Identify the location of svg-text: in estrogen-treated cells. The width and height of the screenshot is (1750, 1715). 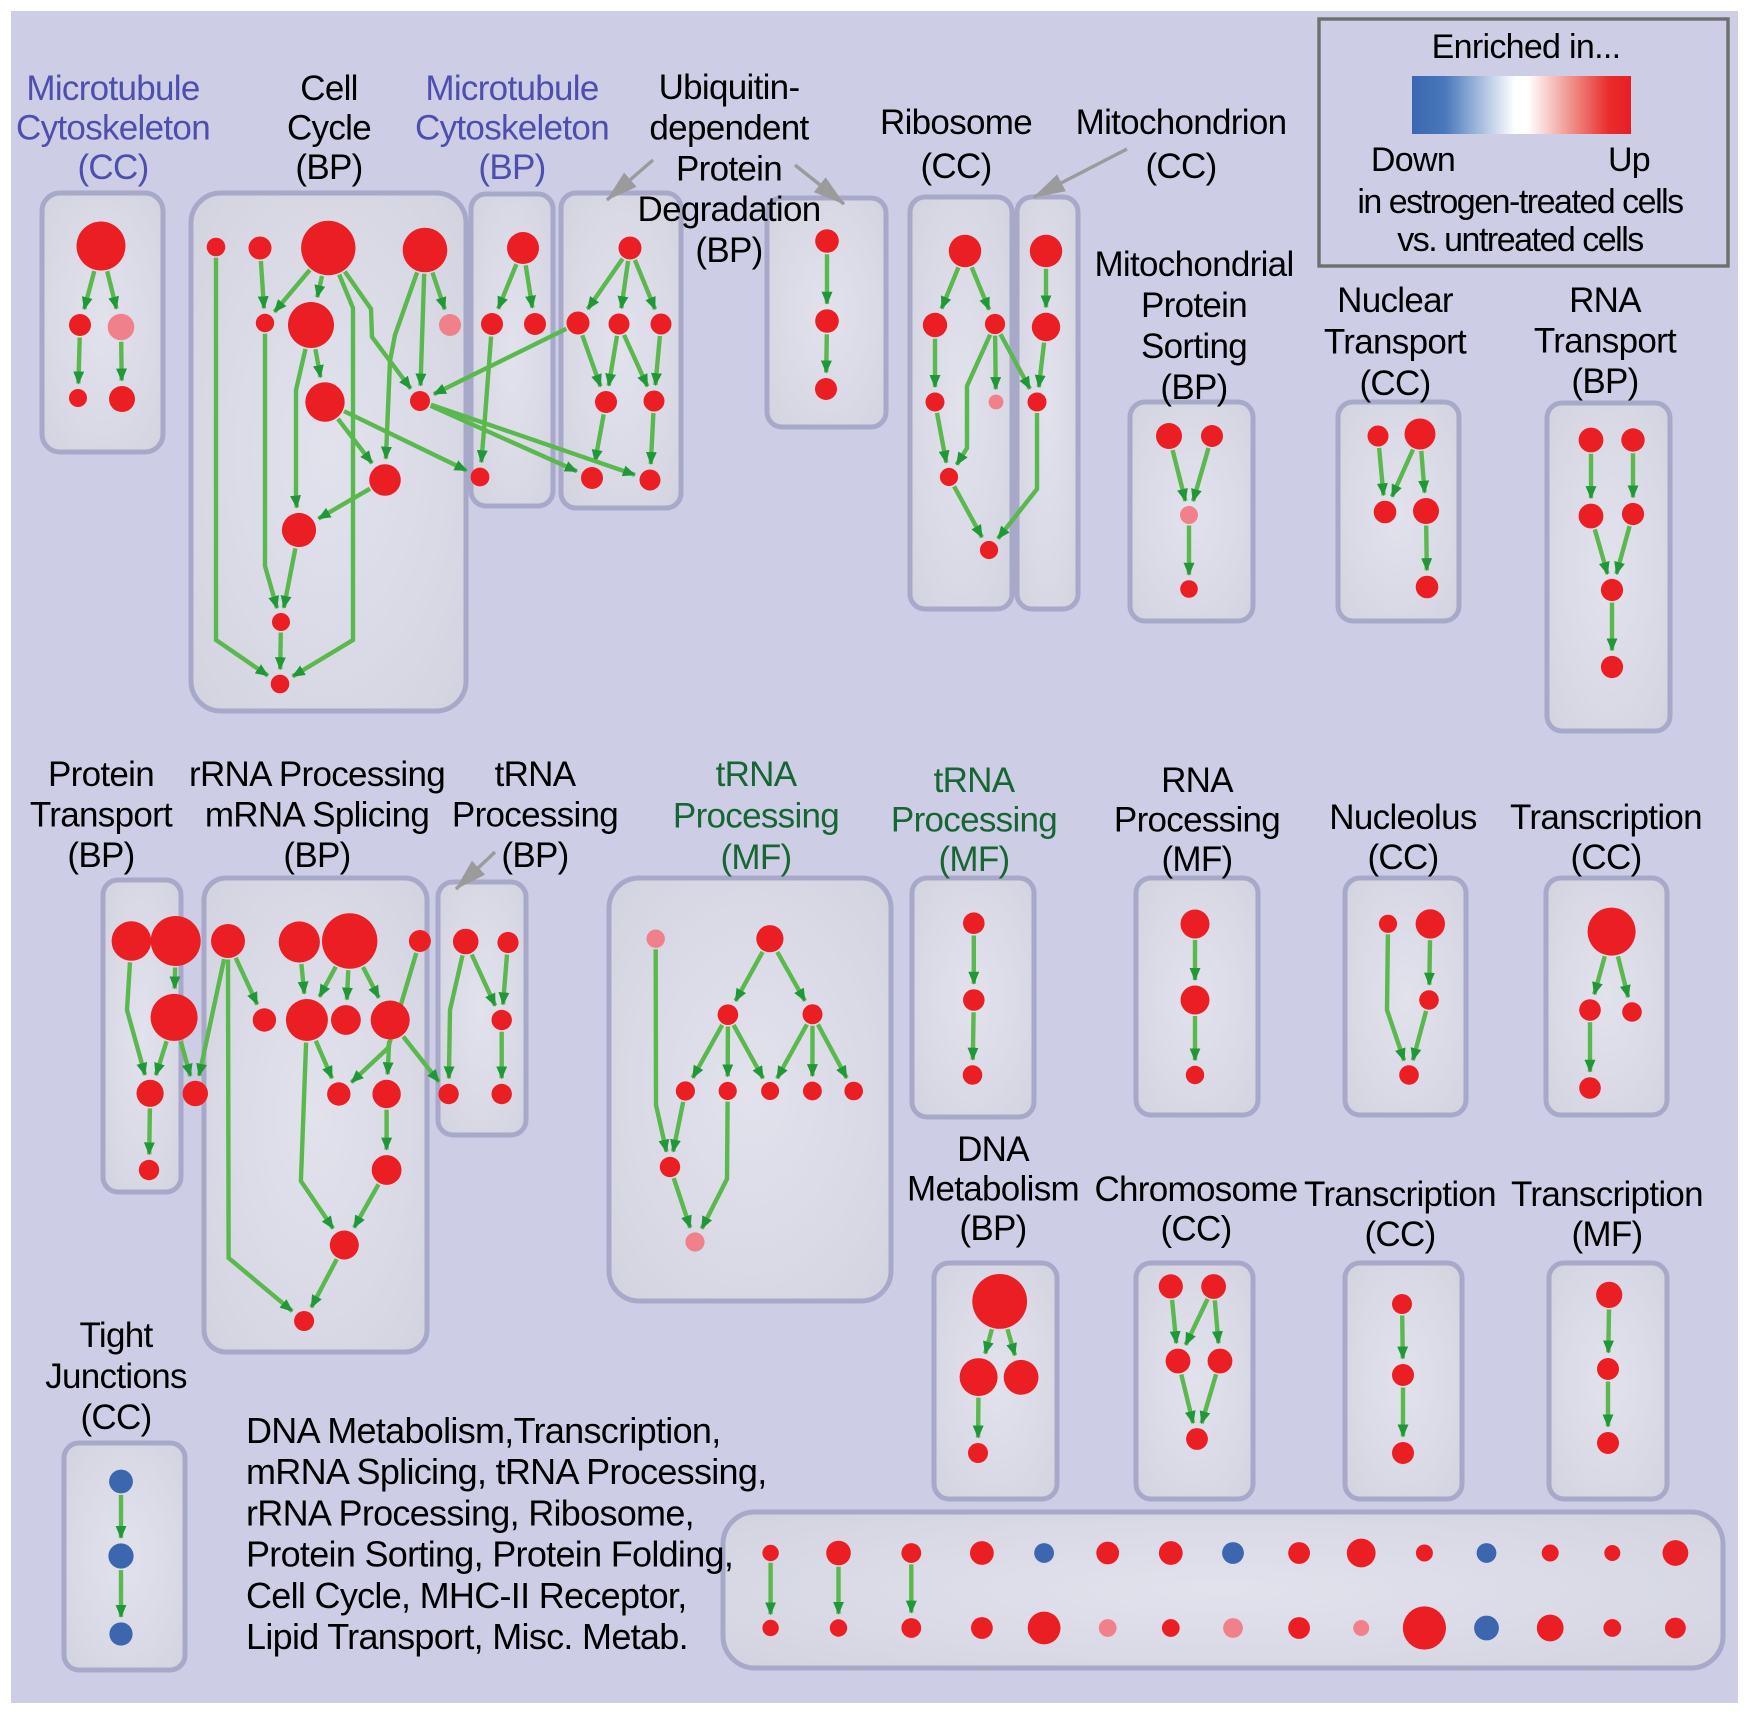
(1520, 202).